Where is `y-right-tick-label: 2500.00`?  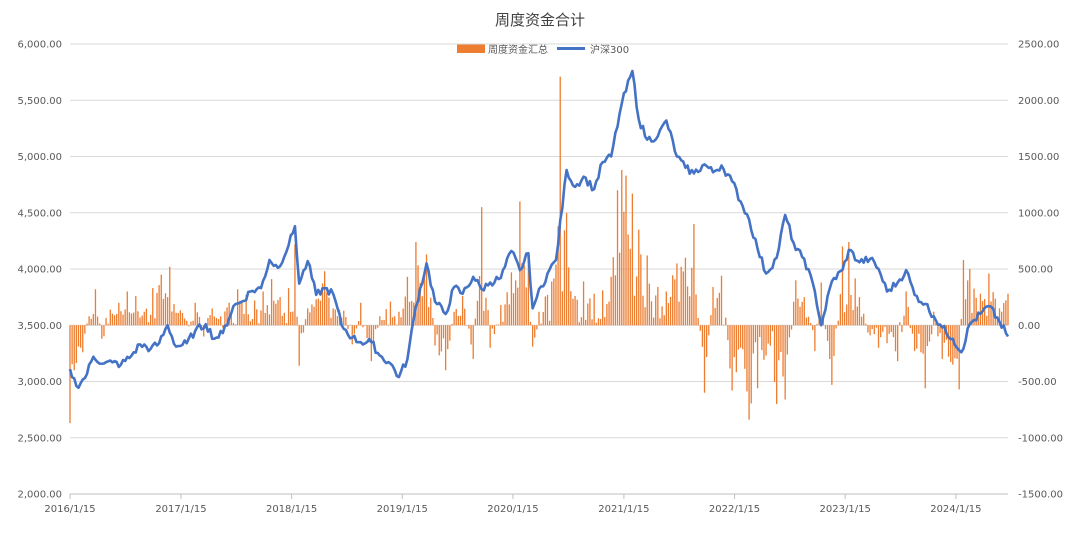
y-right-tick-label: 2500.00 is located at coordinates (1038, 45).